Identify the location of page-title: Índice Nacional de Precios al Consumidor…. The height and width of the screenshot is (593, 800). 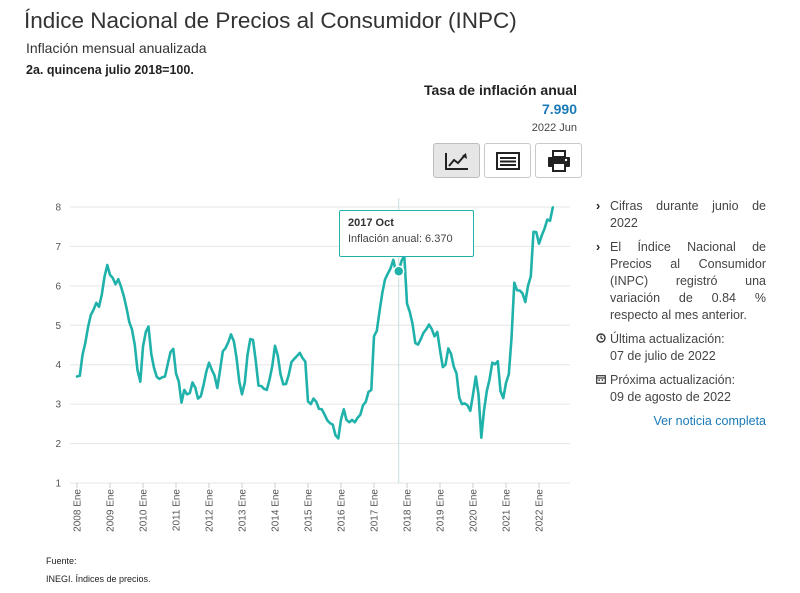
(270, 20).